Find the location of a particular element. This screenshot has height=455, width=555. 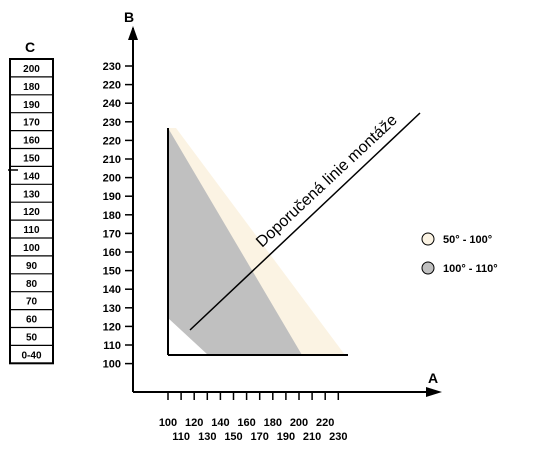

axis-b-tick-label: 180 is located at coordinates (112, 216).